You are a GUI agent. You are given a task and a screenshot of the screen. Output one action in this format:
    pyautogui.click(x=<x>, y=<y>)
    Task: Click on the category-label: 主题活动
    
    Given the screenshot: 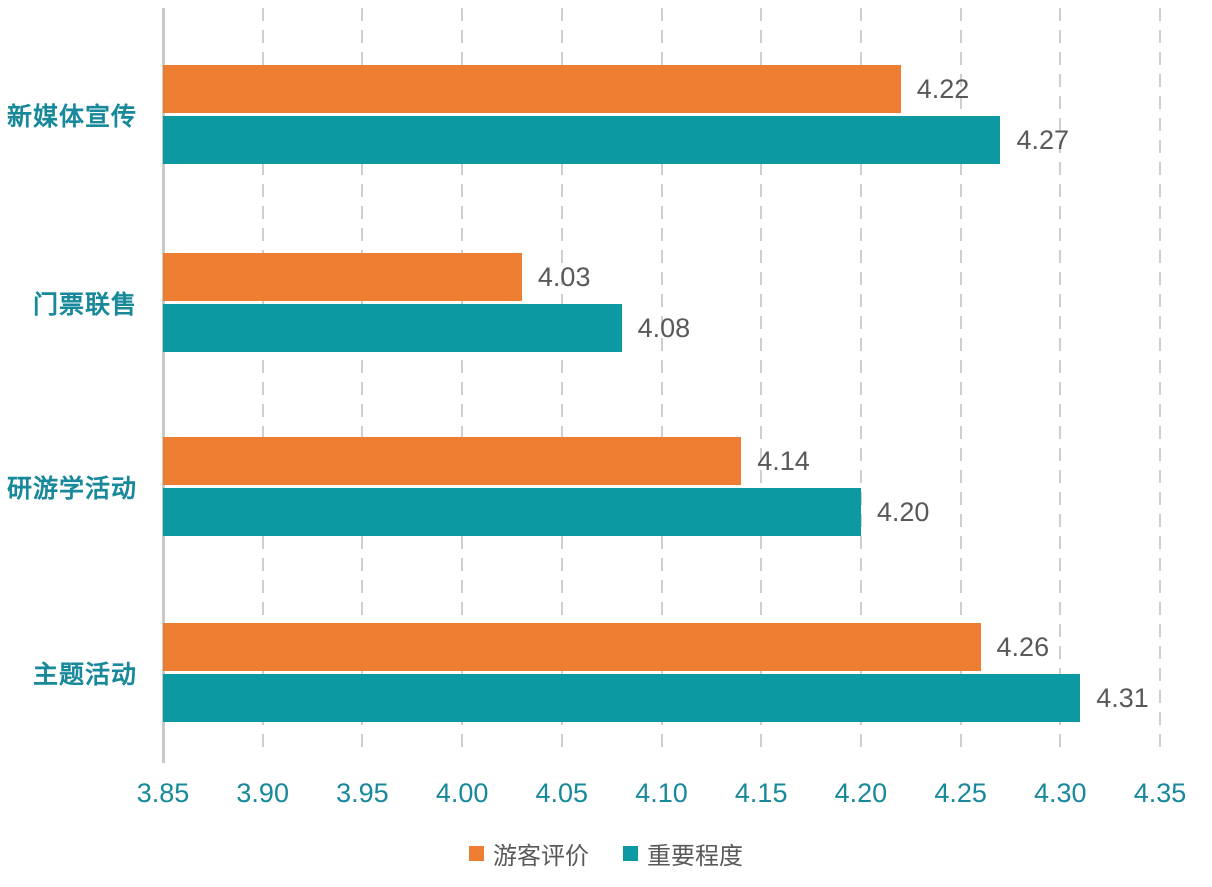 What is the action you would take?
    pyautogui.click(x=84, y=674)
    